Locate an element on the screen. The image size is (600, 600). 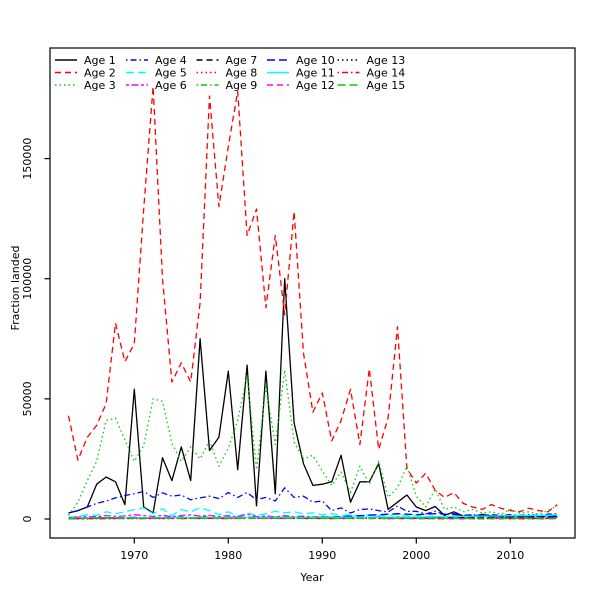
x-tick-label: 1970 is located at coordinates (134, 555).